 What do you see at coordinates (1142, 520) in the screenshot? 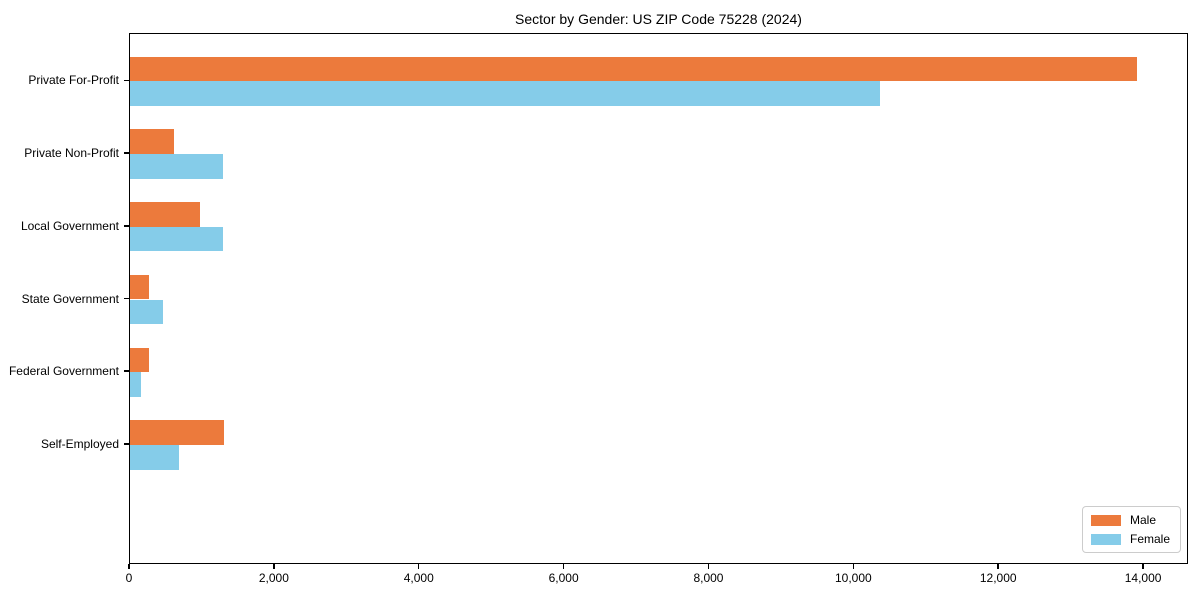
I see `legend-label-male: Male` at bounding box center [1142, 520].